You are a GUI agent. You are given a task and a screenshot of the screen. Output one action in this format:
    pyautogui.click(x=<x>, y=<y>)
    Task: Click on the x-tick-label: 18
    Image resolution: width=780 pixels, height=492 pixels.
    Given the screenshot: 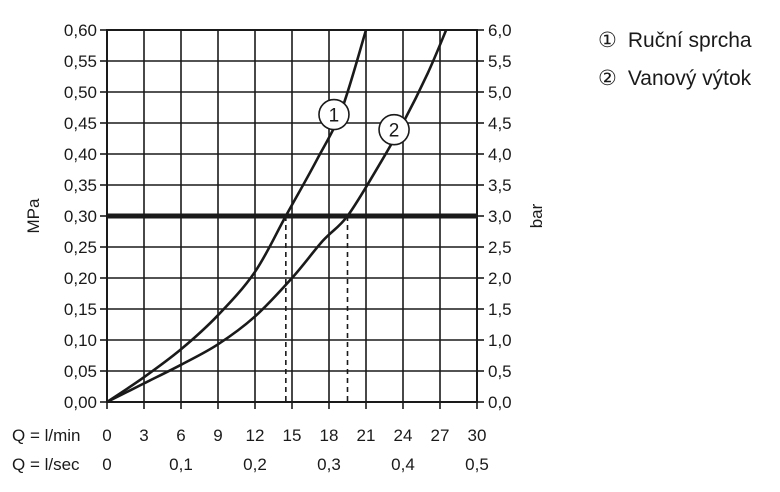 What is the action you would take?
    pyautogui.click(x=329, y=435)
    